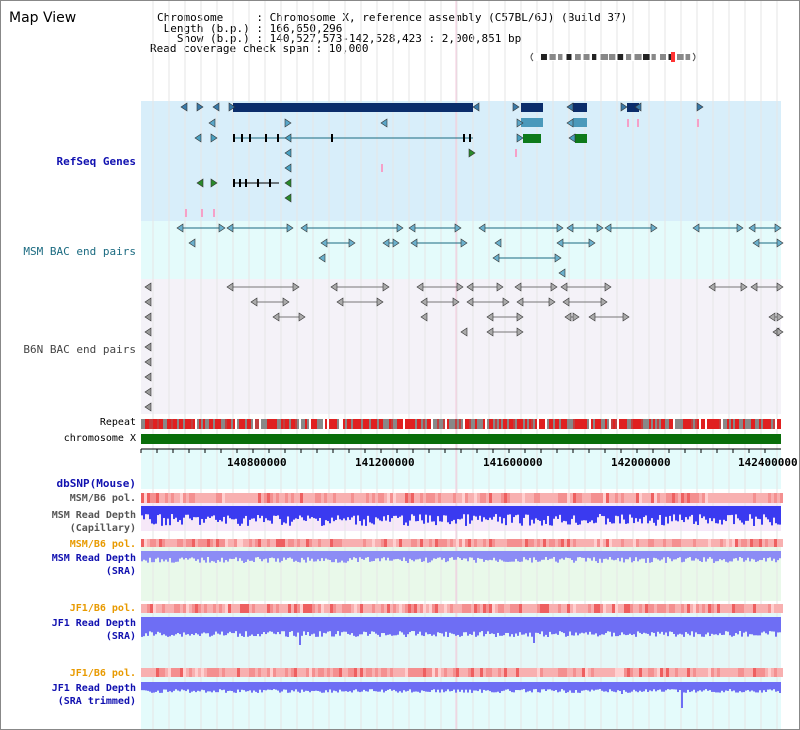  What do you see at coordinates (698, 123) in the screenshot?
I see `snp-mark` at bounding box center [698, 123].